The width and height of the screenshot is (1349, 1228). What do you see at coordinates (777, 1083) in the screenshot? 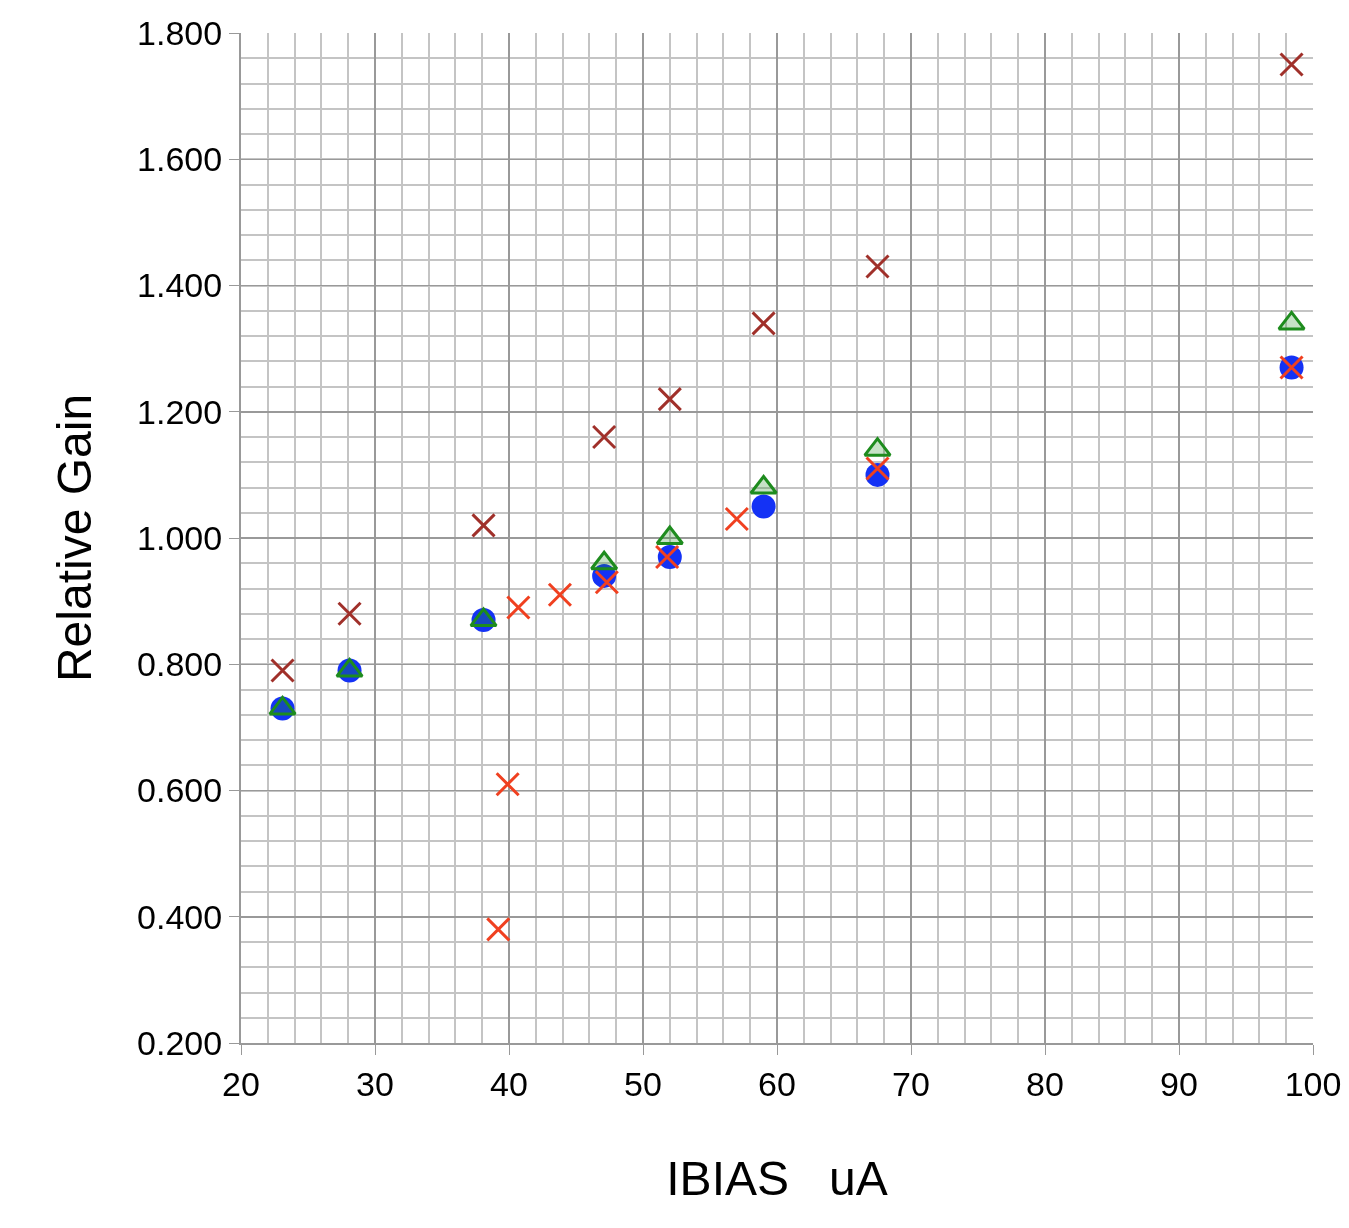
I see `x-tick-label: 60` at bounding box center [777, 1083].